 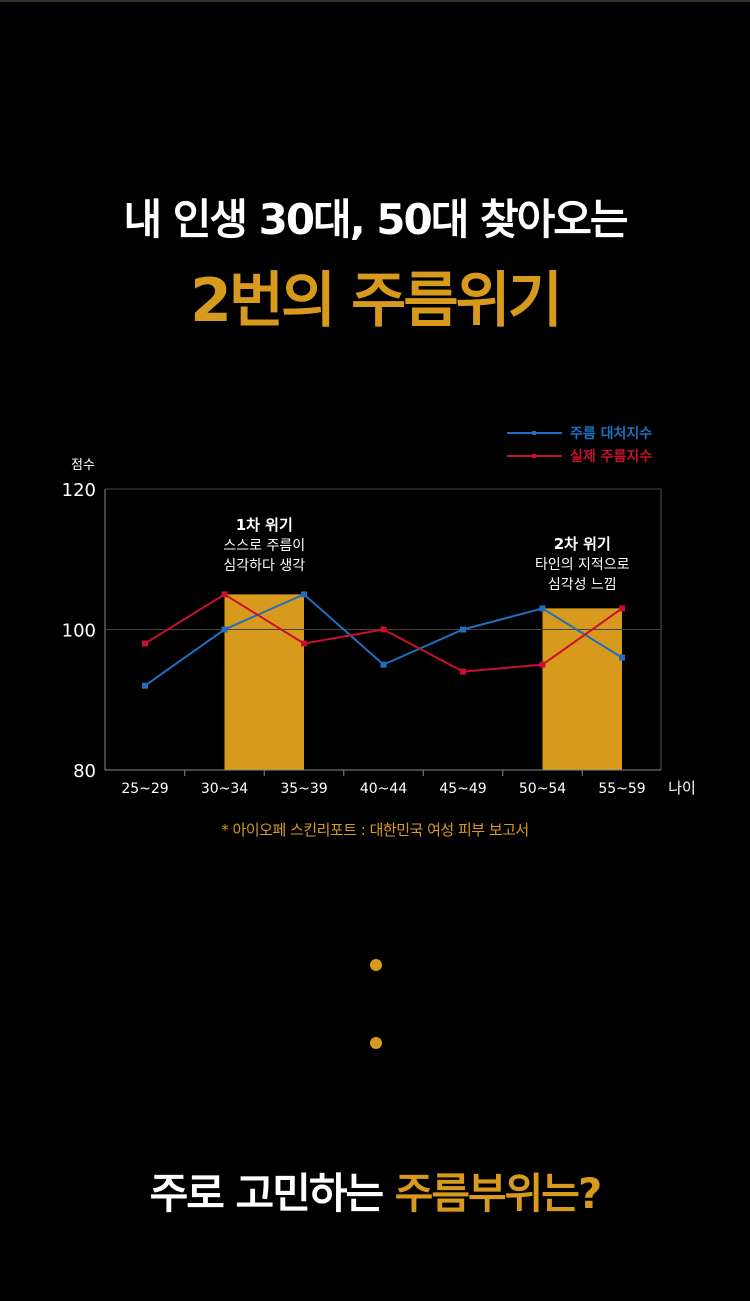 I want to click on x-axis-label: 나이, so click(x=682, y=788).